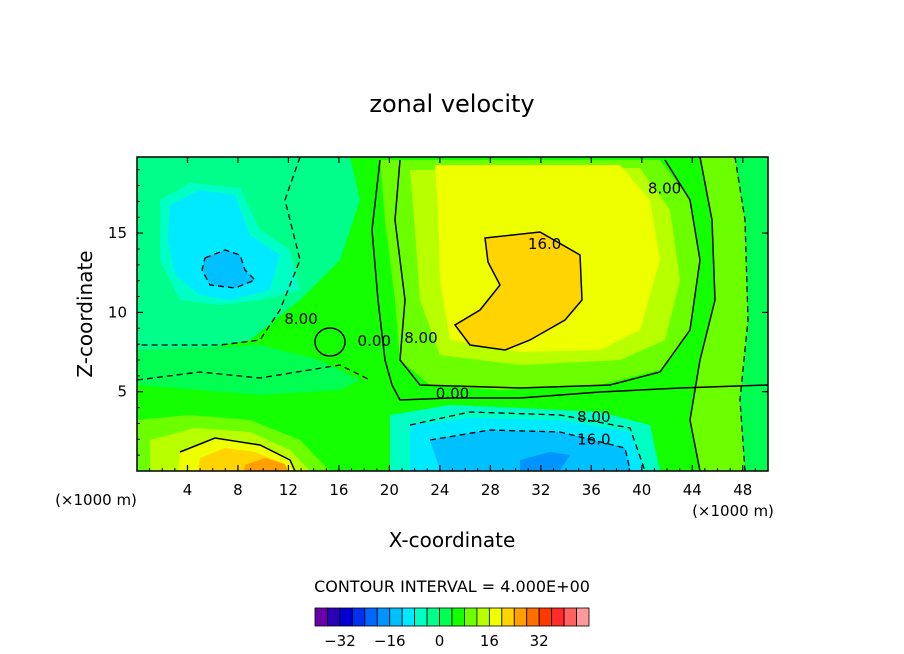 Image resolution: width=904 pixels, height=654 pixels. What do you see at coordinates (641, 490) in the screenshot?
I see `x-tick-label: 40` at bounding box center [641, 490].